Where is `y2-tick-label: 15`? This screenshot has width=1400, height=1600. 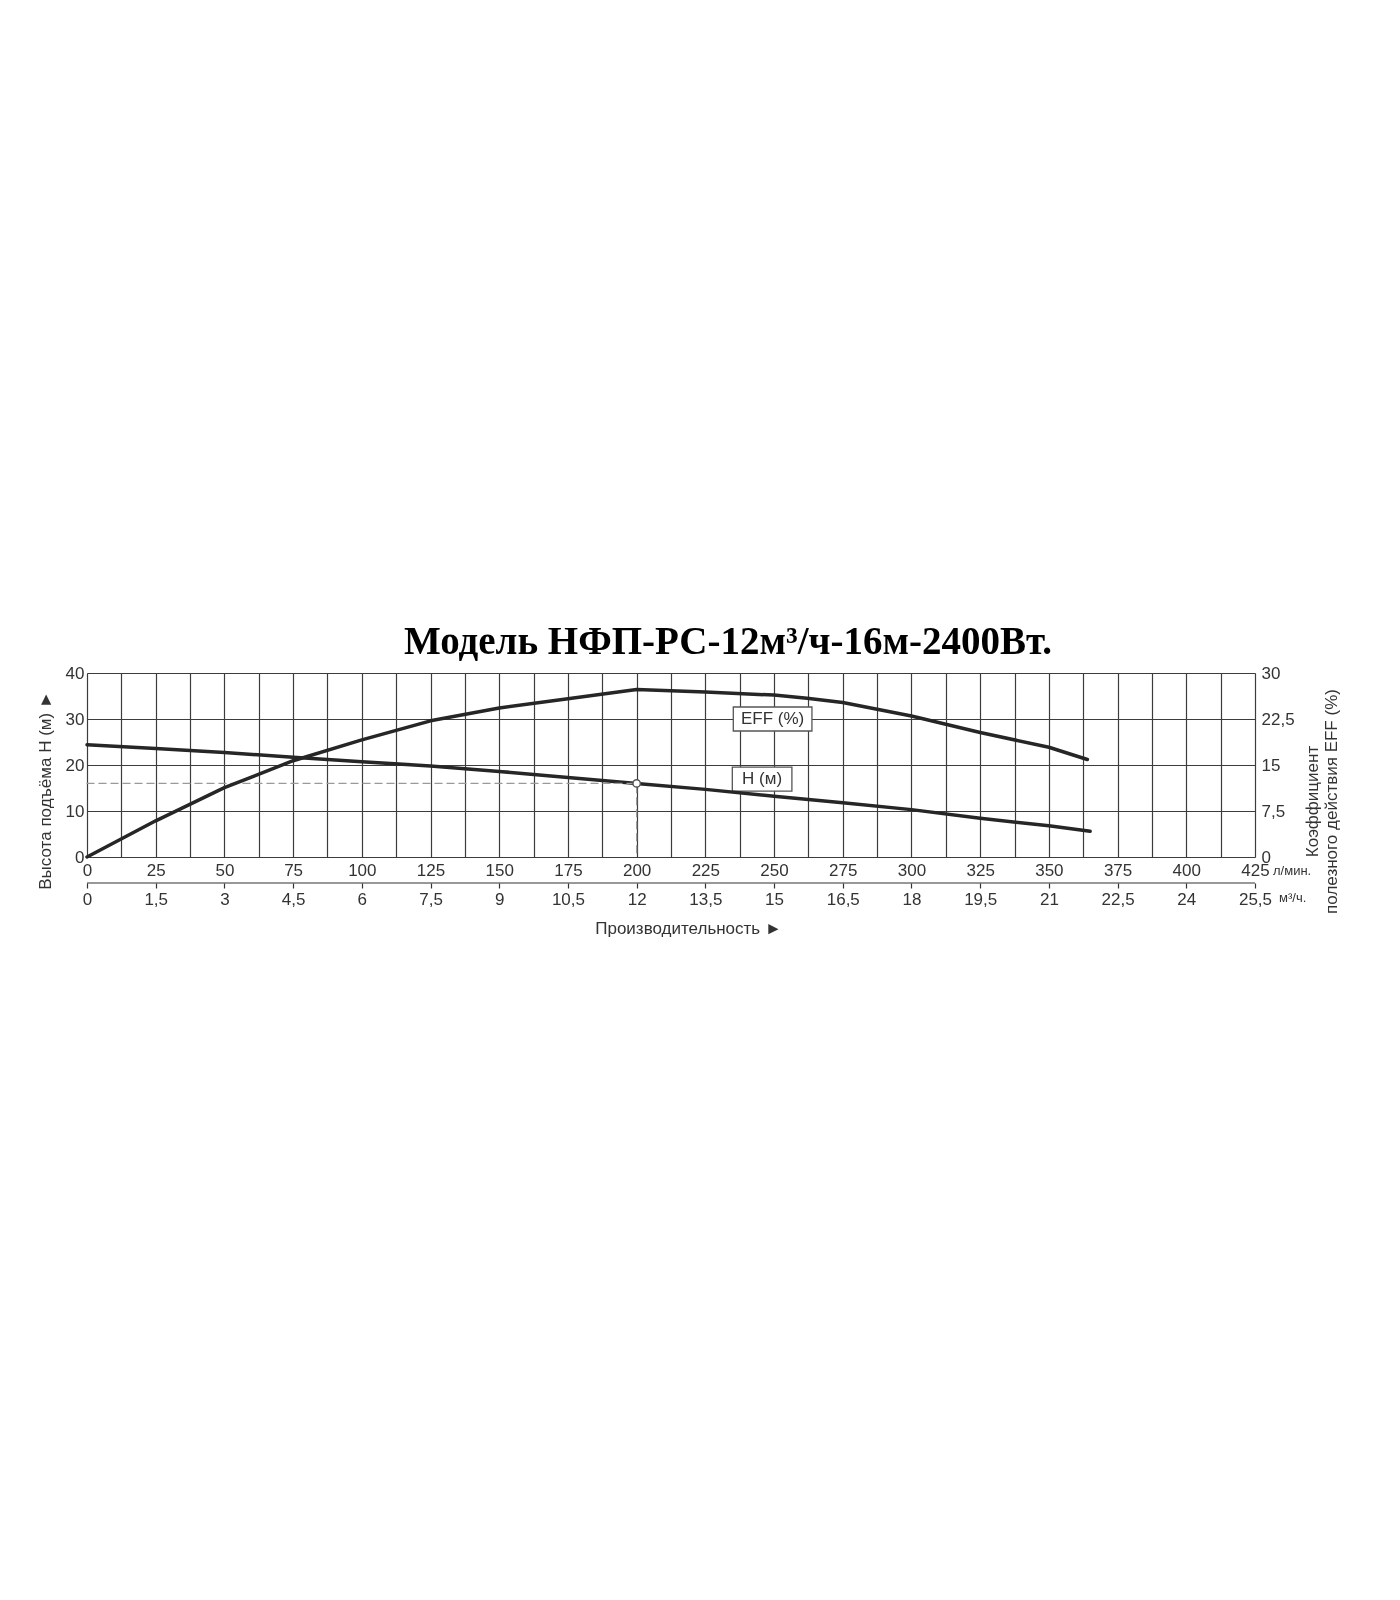 y2-tick-label: 15 is located at coordinates (1271, 765).